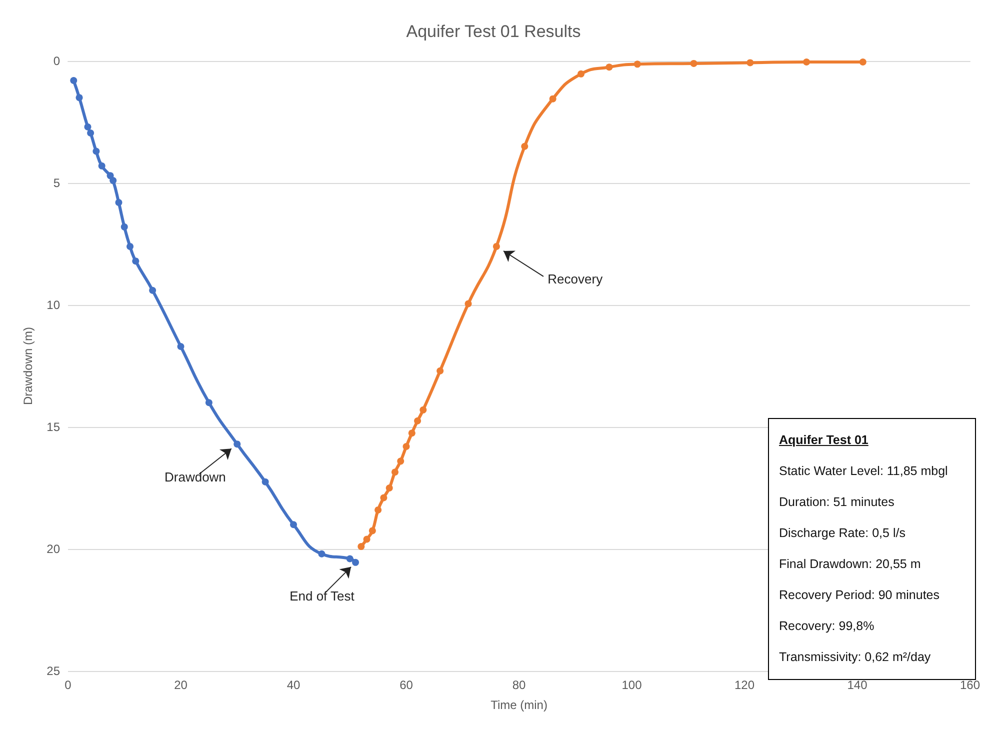 The height and width of the screenshot is (737, 987). What do you see at coordinates (68, 685) in the screenshot?
I see `x-tick-label: 0` at bounding box center [68, 685].